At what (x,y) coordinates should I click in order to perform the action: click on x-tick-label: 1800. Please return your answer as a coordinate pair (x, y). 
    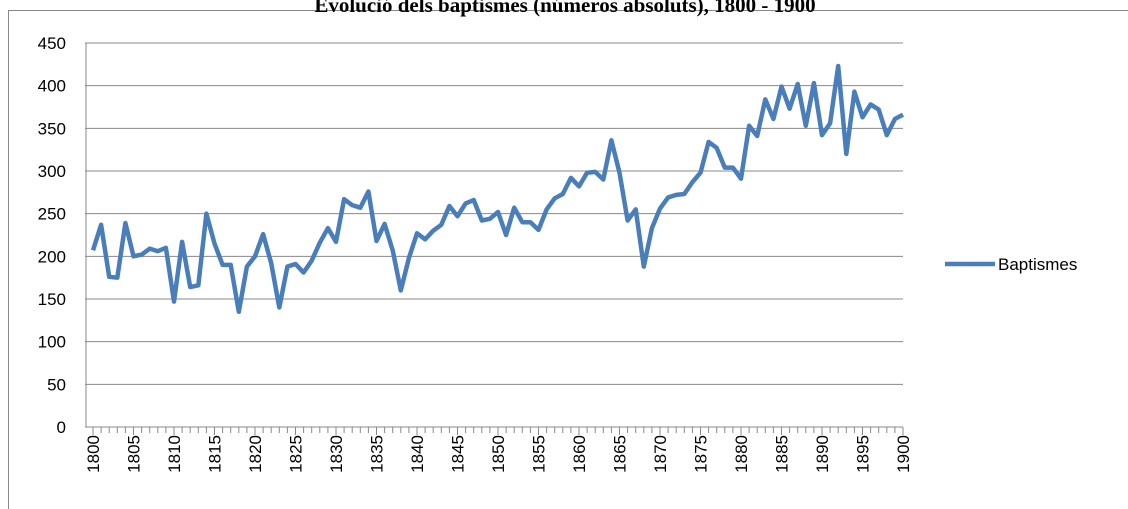
    Looking at the image, I should click on (93, 454).